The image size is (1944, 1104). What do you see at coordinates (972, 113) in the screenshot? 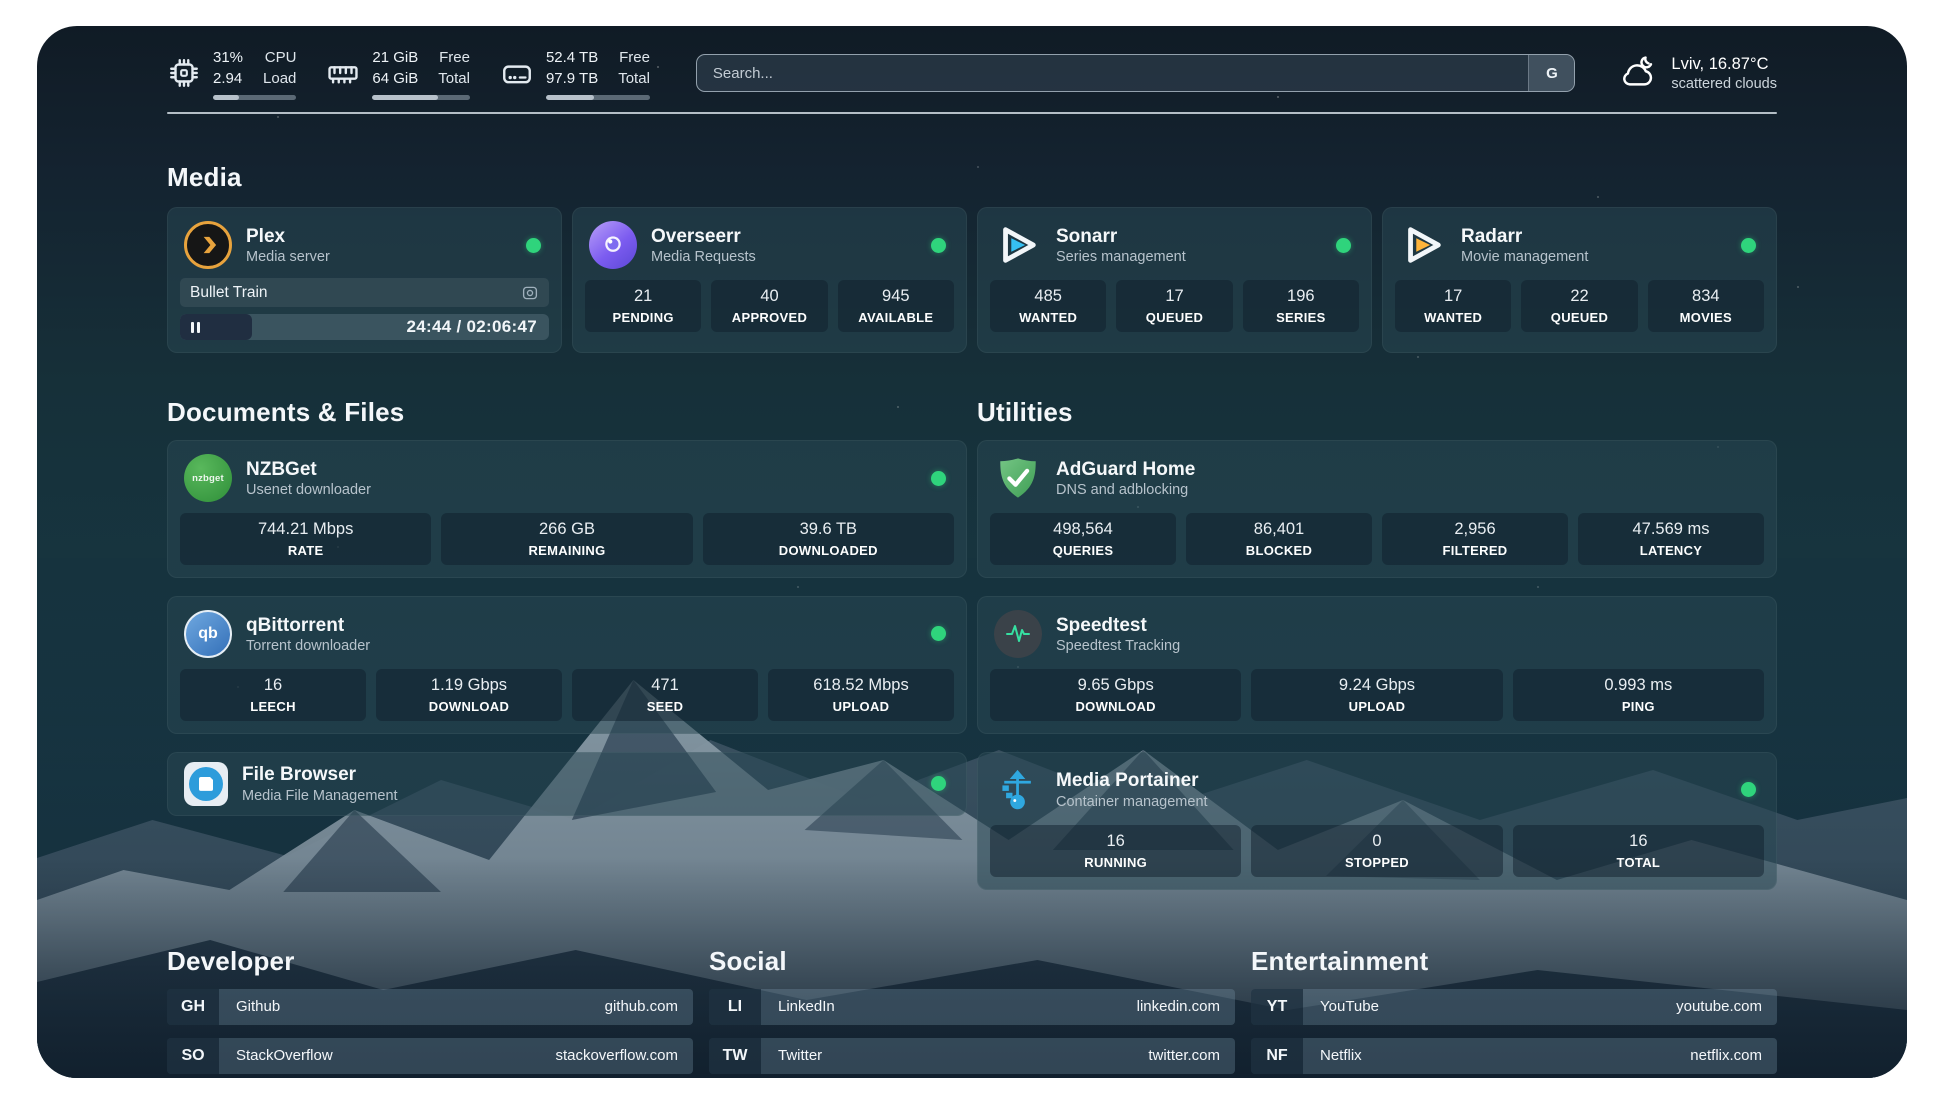
I see `topbar-divider` at bounding box center [972, 113].